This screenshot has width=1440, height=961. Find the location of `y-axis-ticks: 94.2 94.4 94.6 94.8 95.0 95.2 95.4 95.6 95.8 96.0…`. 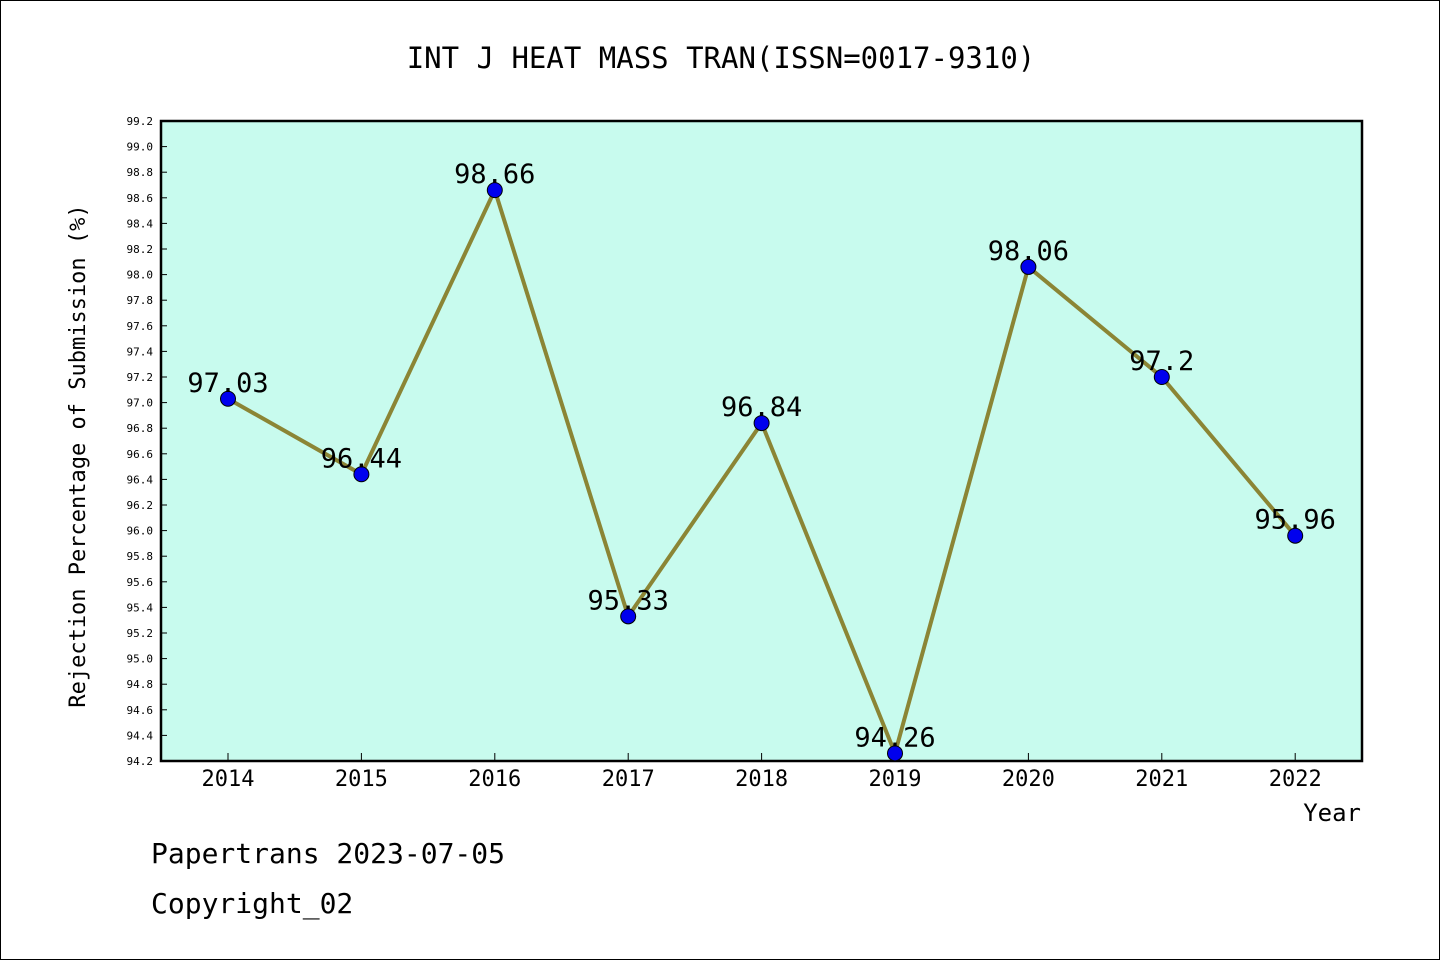

y-axis-ticks: 94.2 94.4 94.6 94.8 95.0 95.2 95.4 95.6 95.8 96.0… is located at coordinates (147, 441).